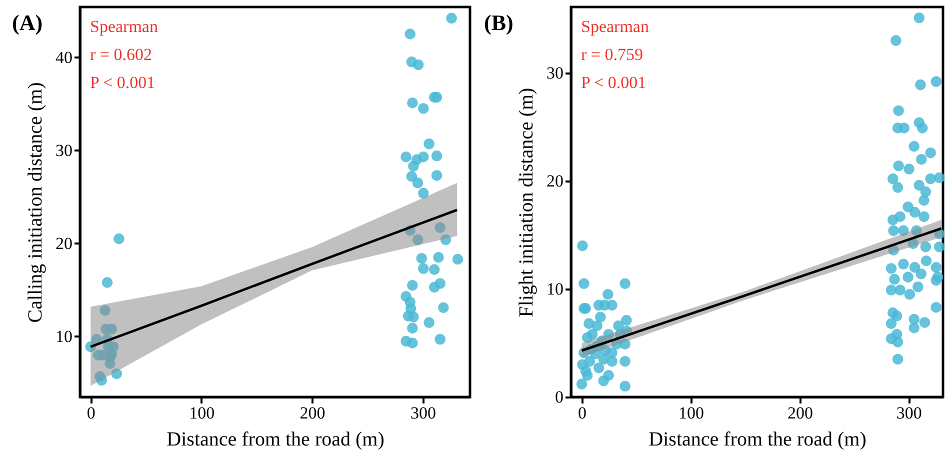  I want to click on y-tick-label: 40, so click(64, 57).